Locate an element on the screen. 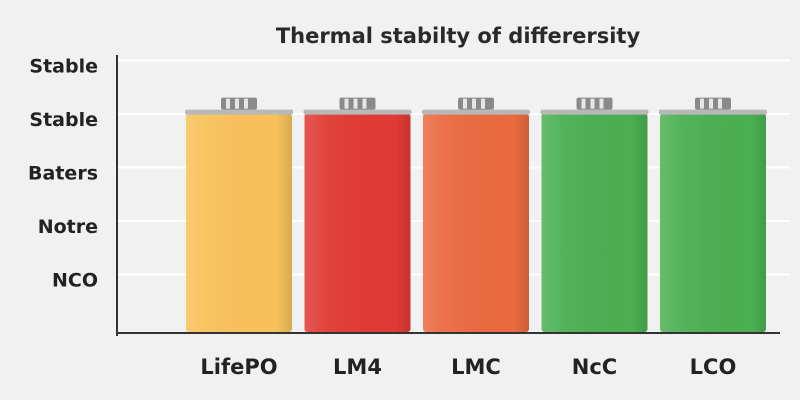 The width and height of the screenshot is (800, 400). bar-LCO is located at coordinates (713, 215).